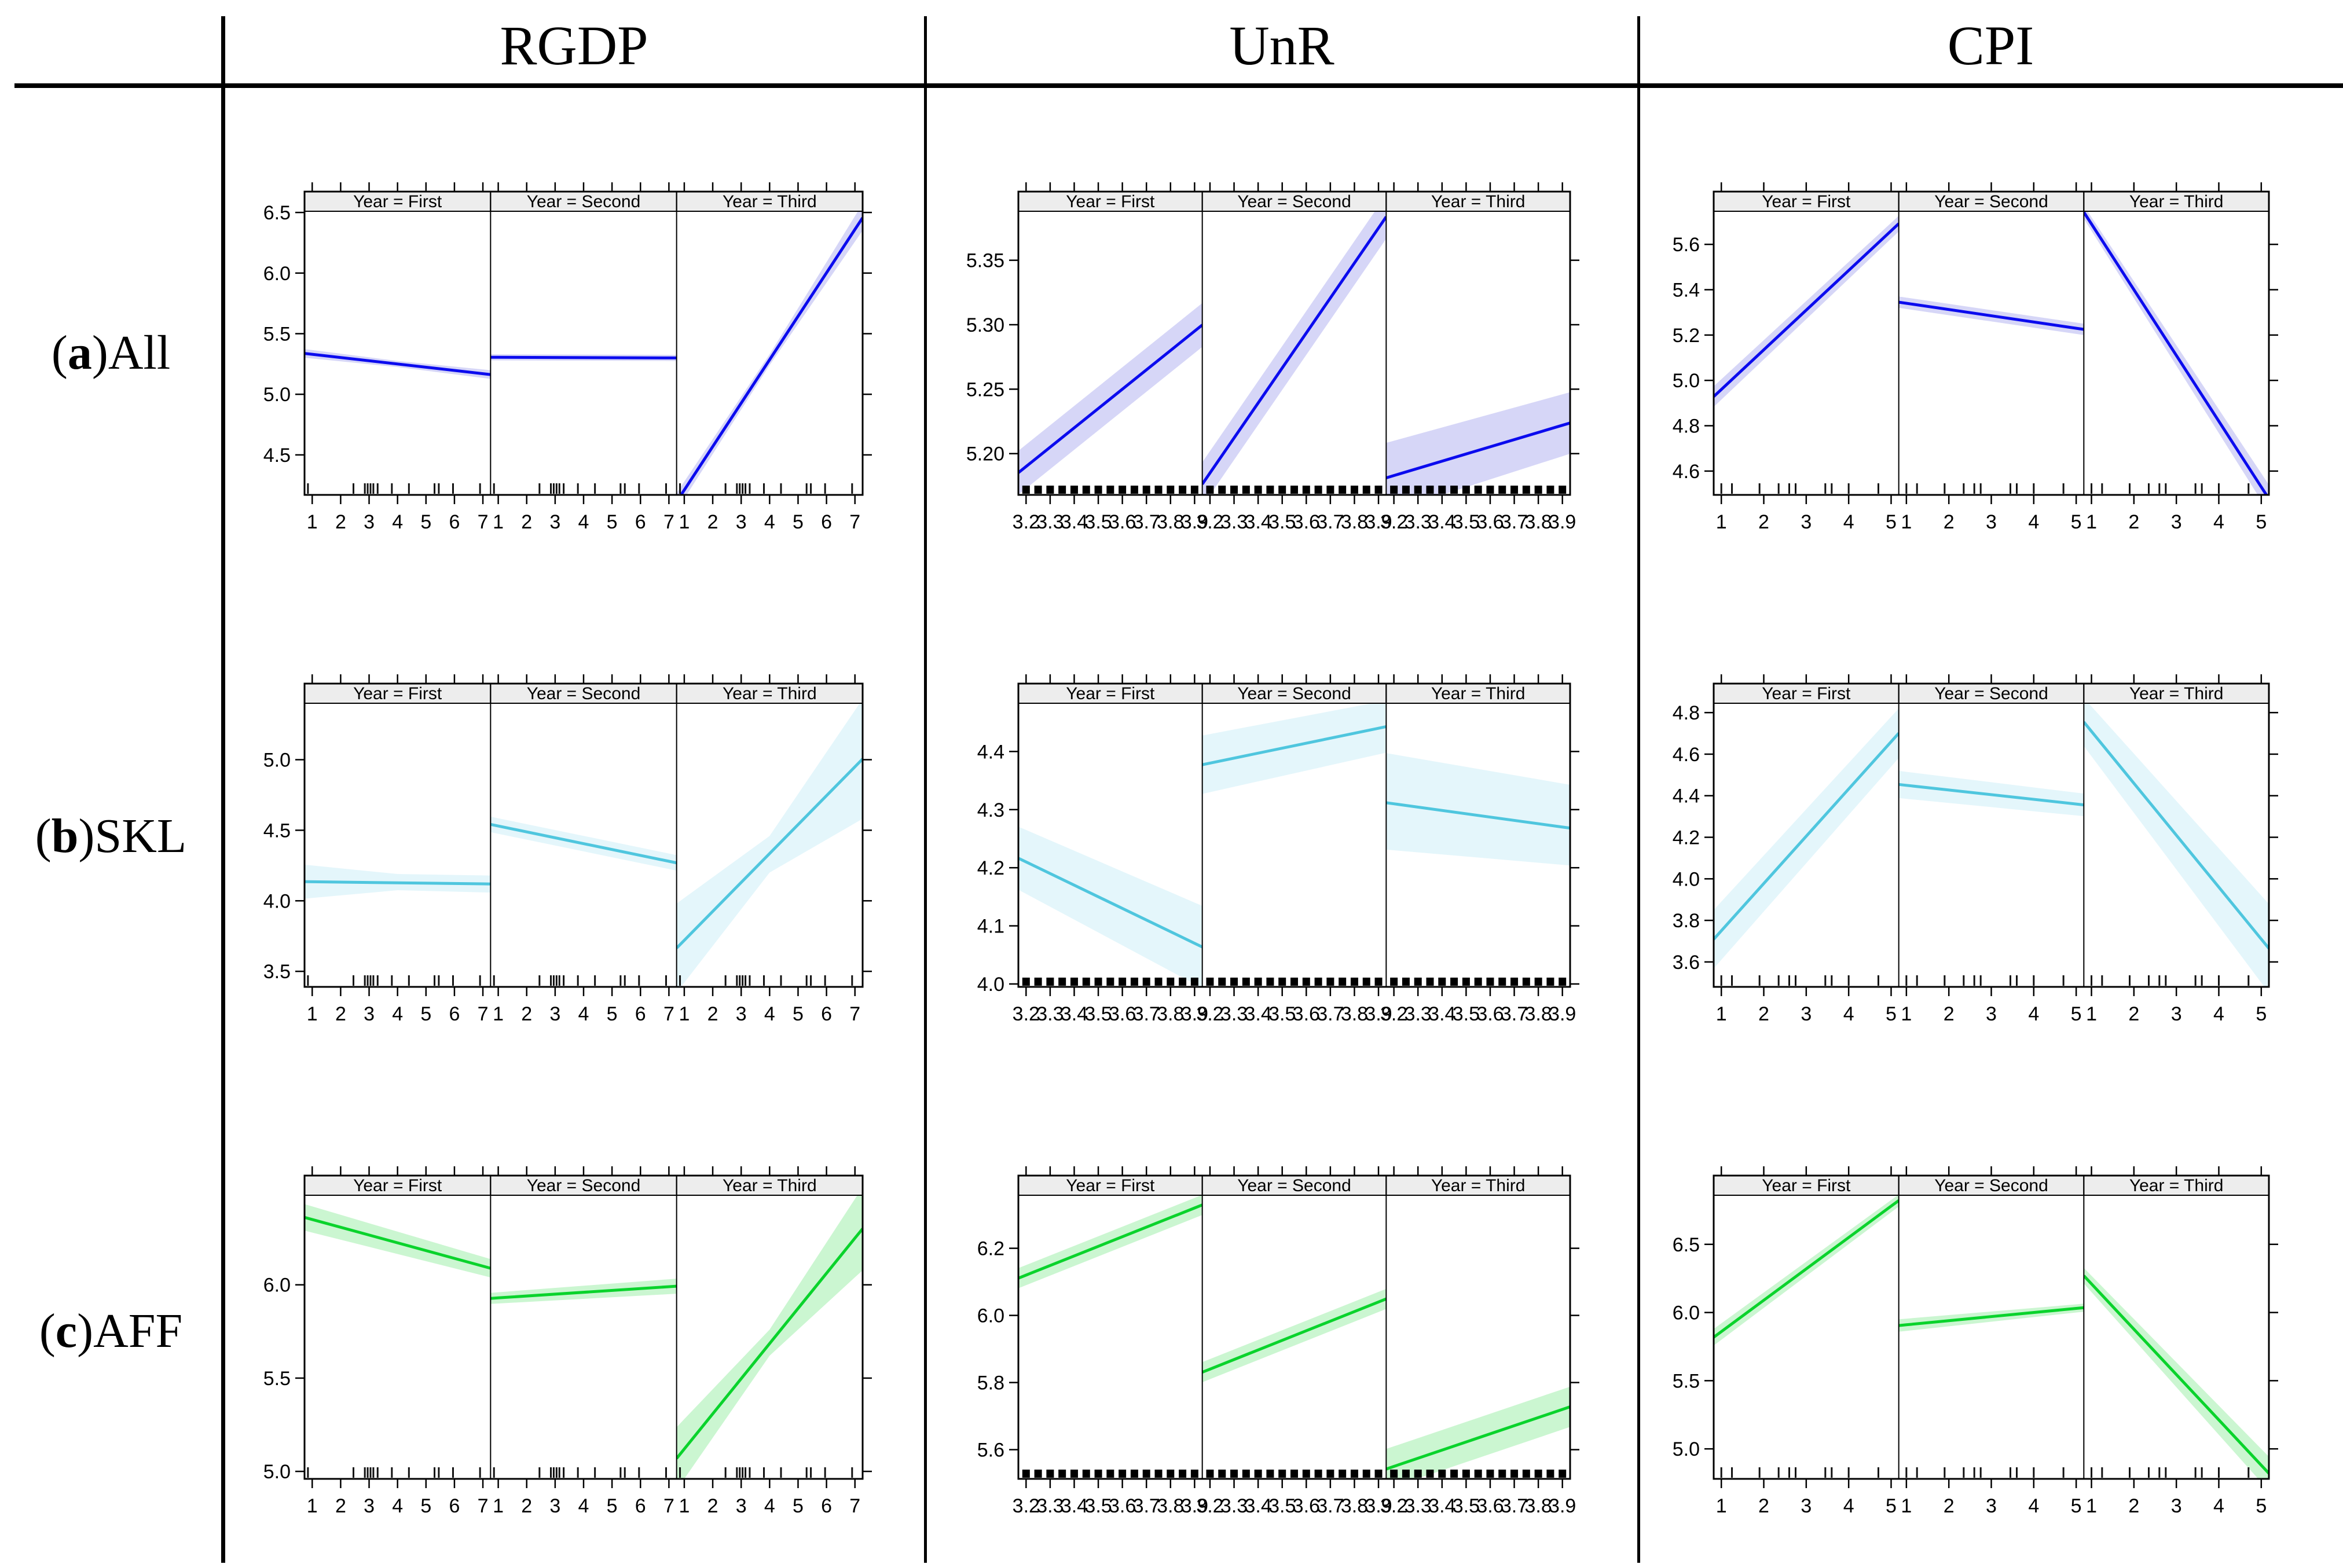 This screenshot has height=1568, width=2343. I want to click on column-header-unr: UnR, so click(1281, 45).